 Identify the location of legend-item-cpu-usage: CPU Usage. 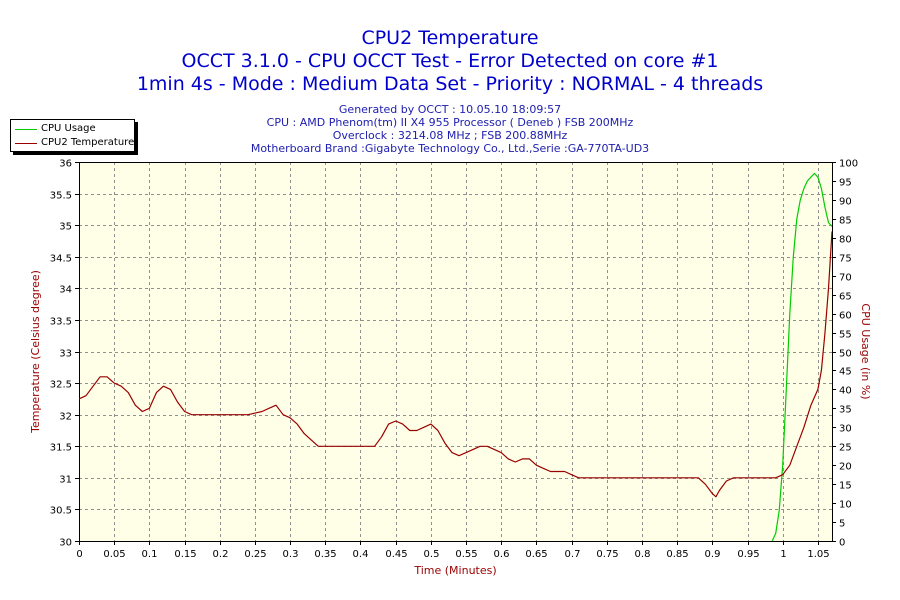
(55, 129).